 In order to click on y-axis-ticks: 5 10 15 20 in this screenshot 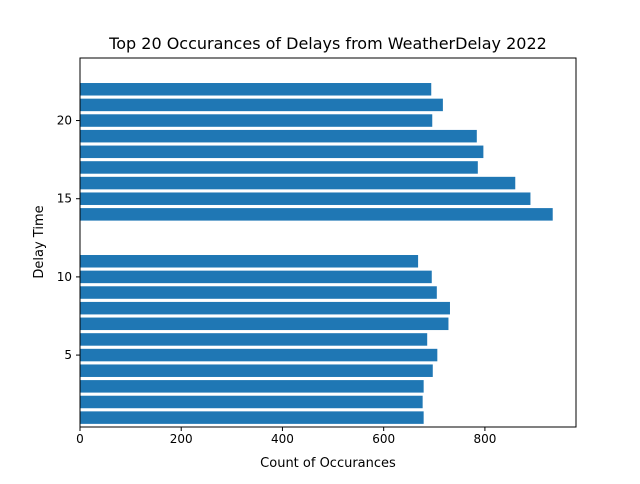, I will do `click(68, 238)`.